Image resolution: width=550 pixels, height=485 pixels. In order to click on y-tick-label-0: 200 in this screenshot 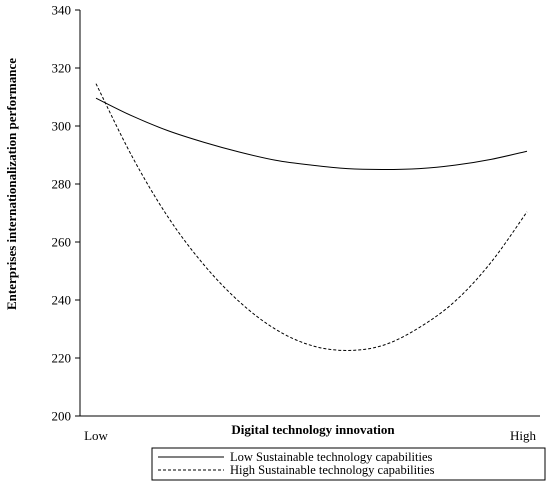, I will do `click(62, 416)`.